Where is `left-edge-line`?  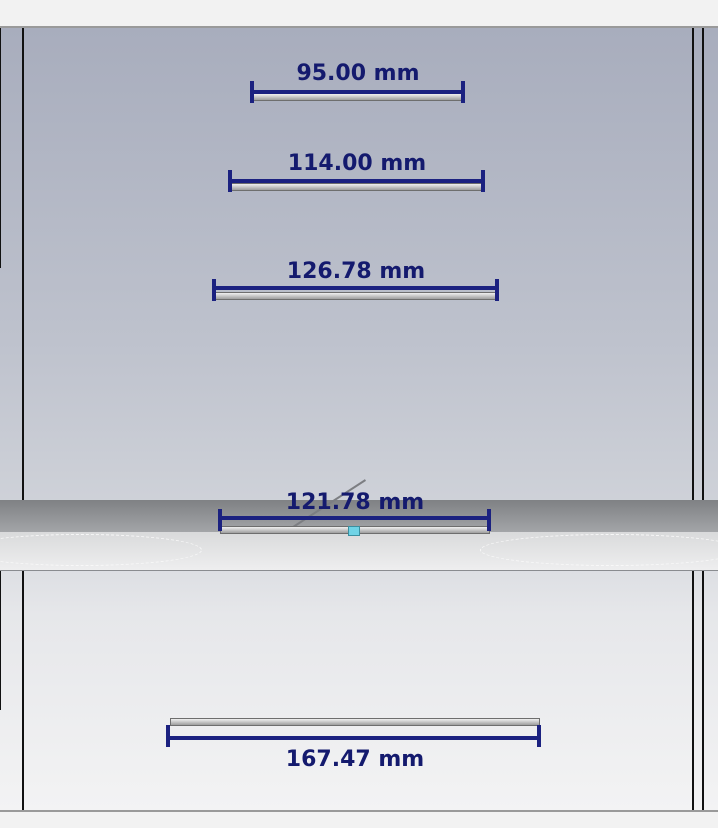 left-edge-line is located at coordinates (0, 148).